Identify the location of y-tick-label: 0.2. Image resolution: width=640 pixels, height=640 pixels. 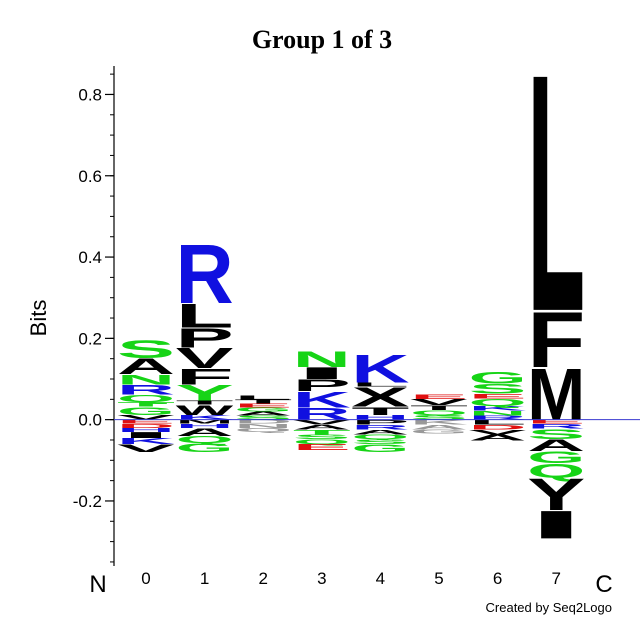
(90, 338).